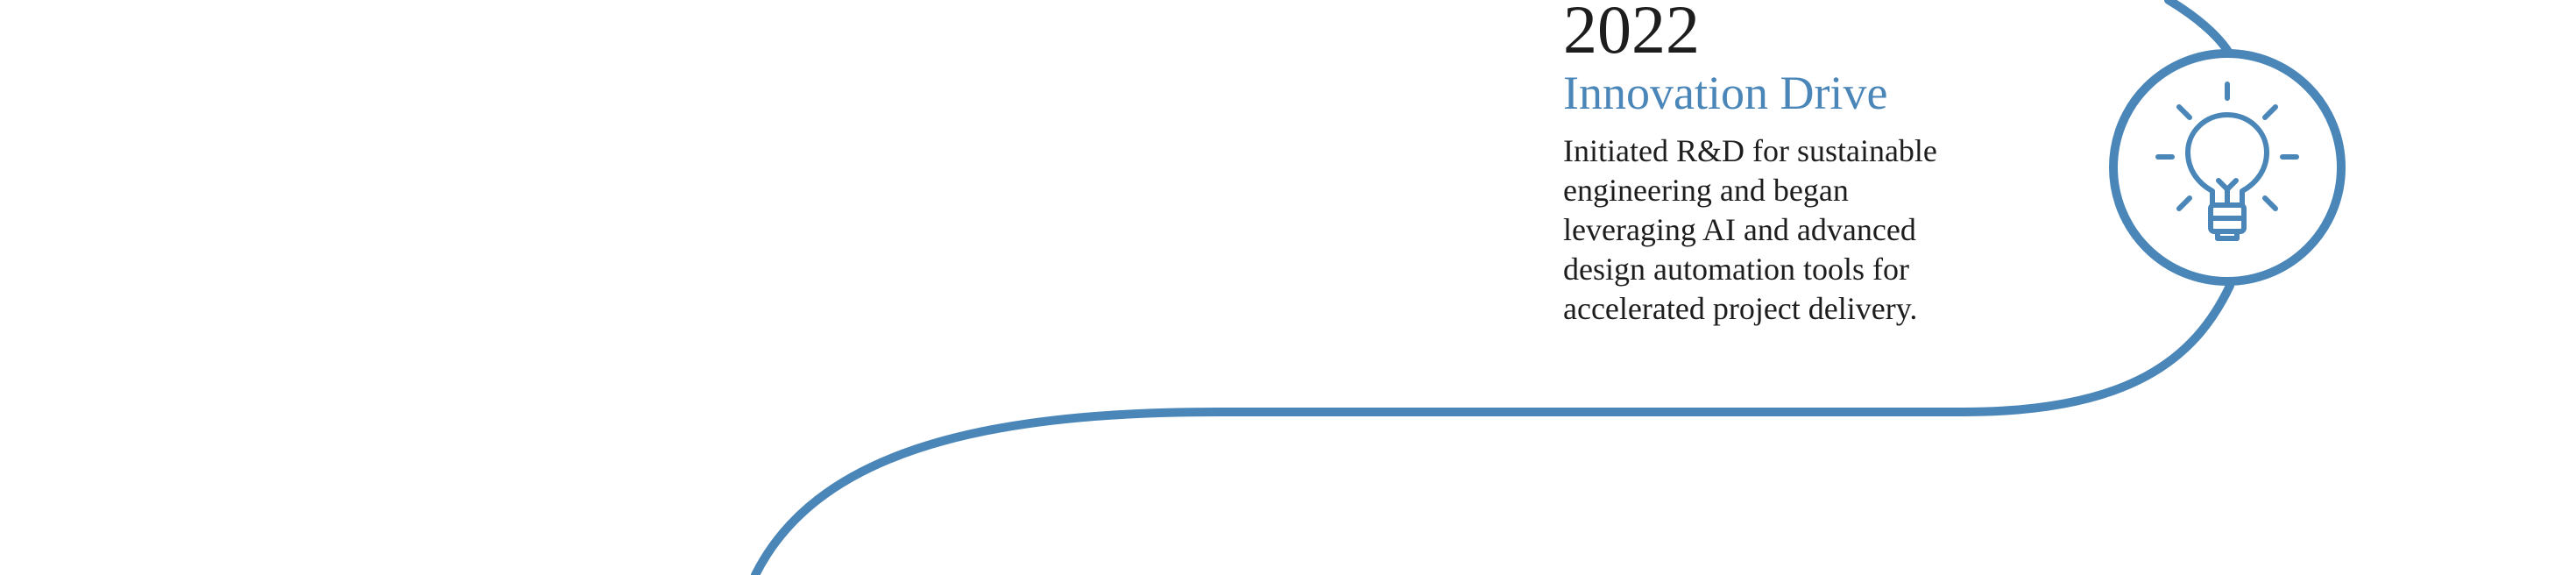 This screenshot has height=575, width=2576. Describe the element at coordinates (1736, 269) in the screenshot. I see `description-line: design automation tools for` at that location.